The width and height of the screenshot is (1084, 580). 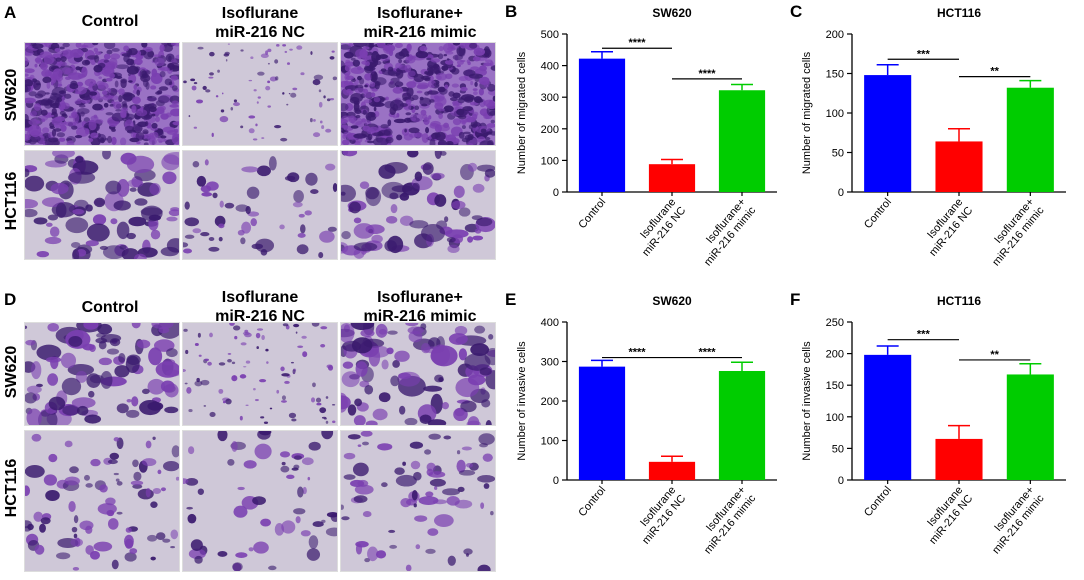 I want to click on y-axis-label-c: Number of migrated cells, so click(x=807, y=112).